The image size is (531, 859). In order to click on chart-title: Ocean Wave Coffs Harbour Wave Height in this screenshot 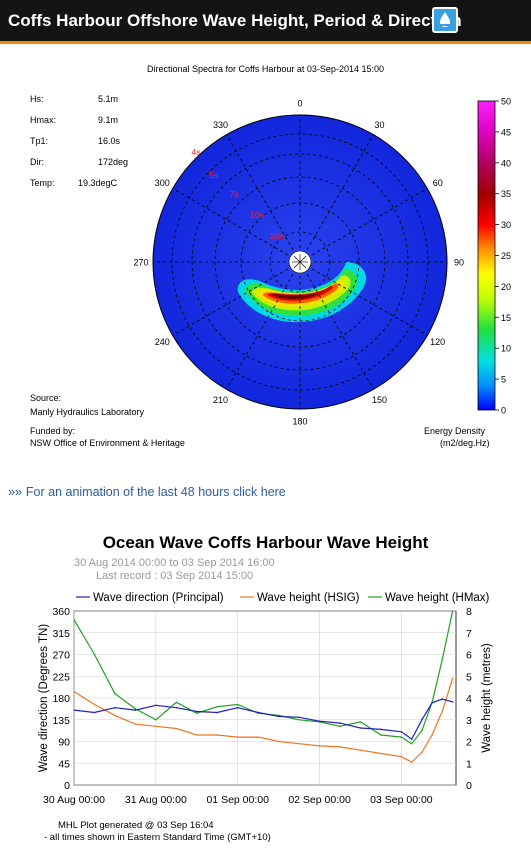, I will do `click(265, 542)`.